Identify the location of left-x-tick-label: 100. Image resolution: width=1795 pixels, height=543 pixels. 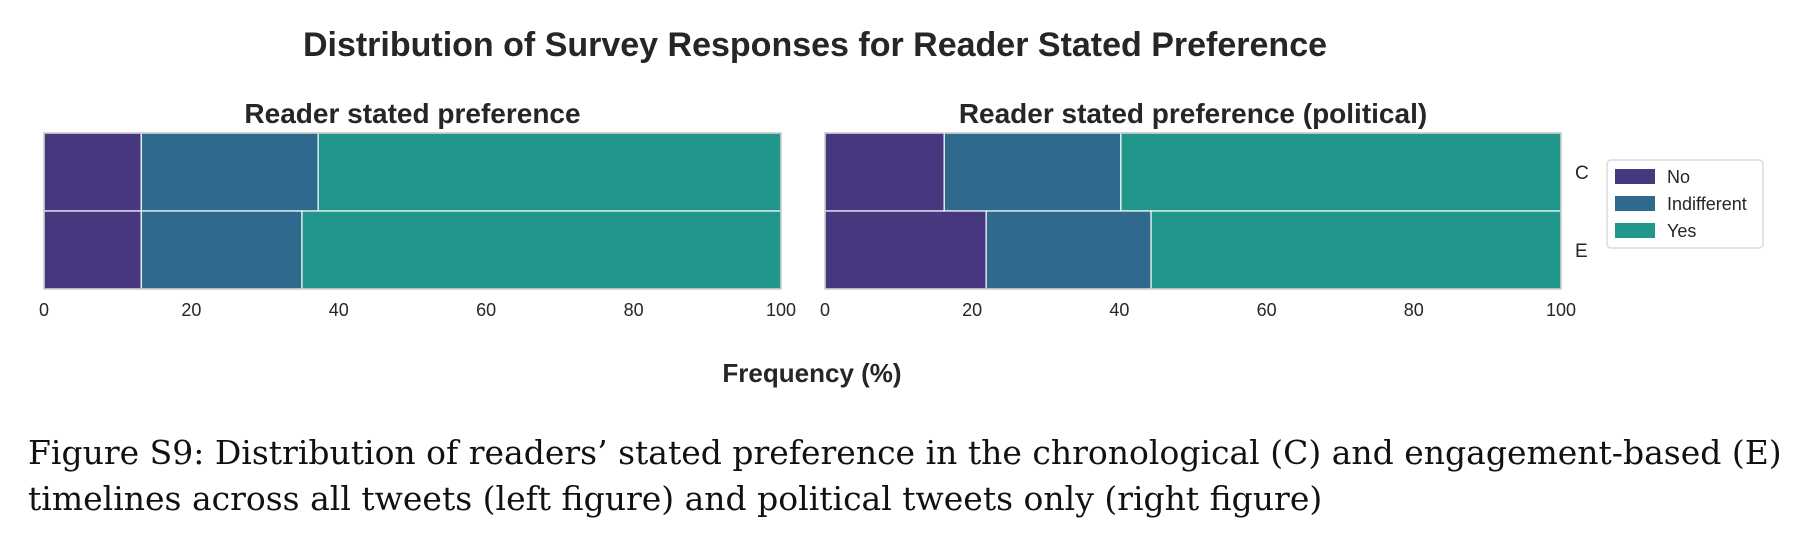
(781, 310).